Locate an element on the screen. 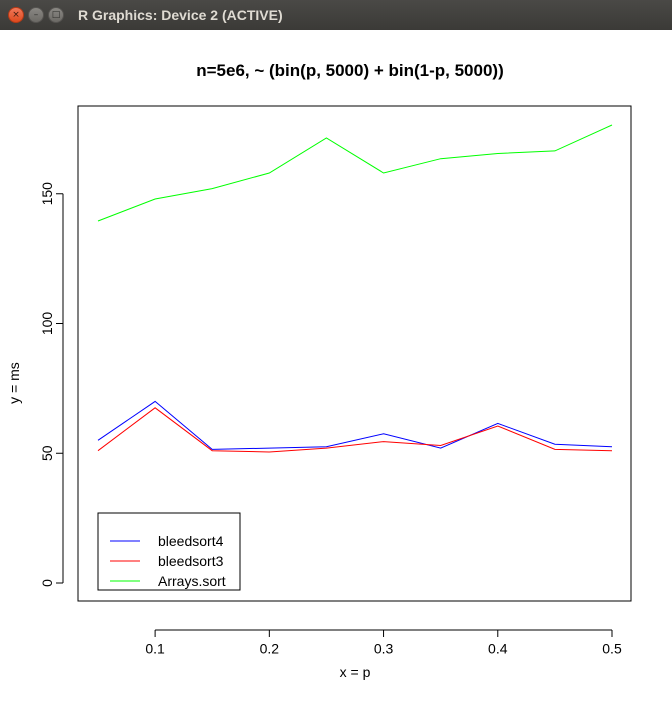  close-icon: × is located at coordinates (16, 15).